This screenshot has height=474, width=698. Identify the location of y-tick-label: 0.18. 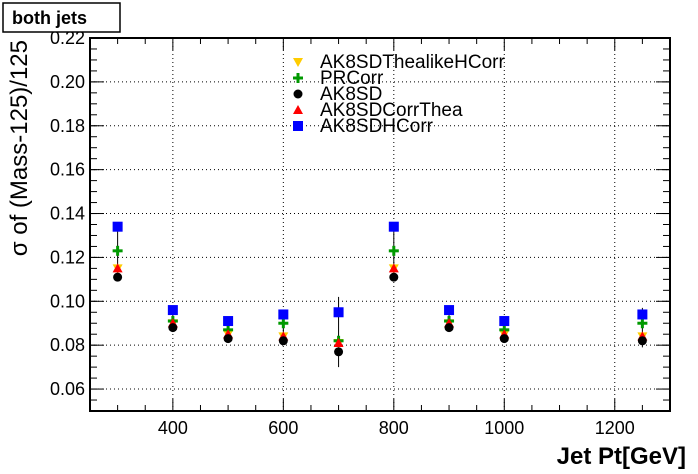
(67, 126).